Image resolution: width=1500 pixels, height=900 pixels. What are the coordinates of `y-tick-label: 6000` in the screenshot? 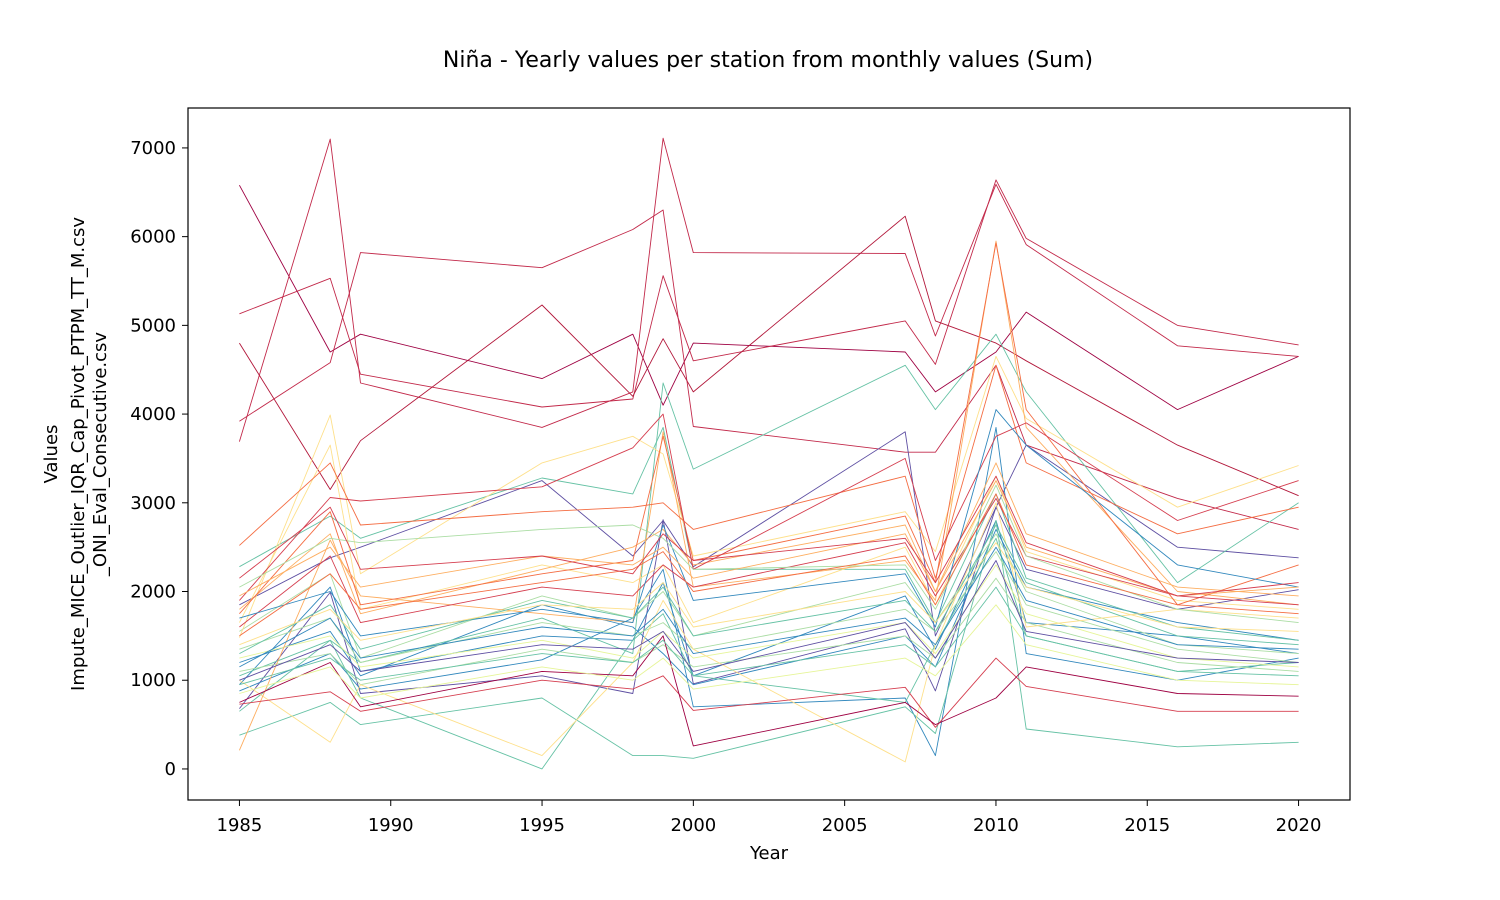 It's located at (153, 237).